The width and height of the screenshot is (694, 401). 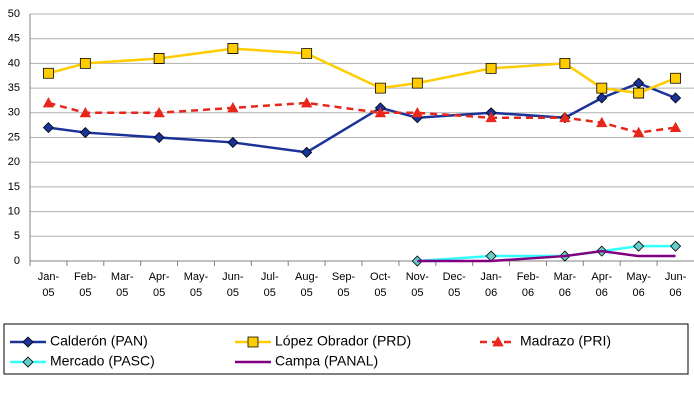 I want to click on y-tick-label: 0, so click(x=17, y=261).